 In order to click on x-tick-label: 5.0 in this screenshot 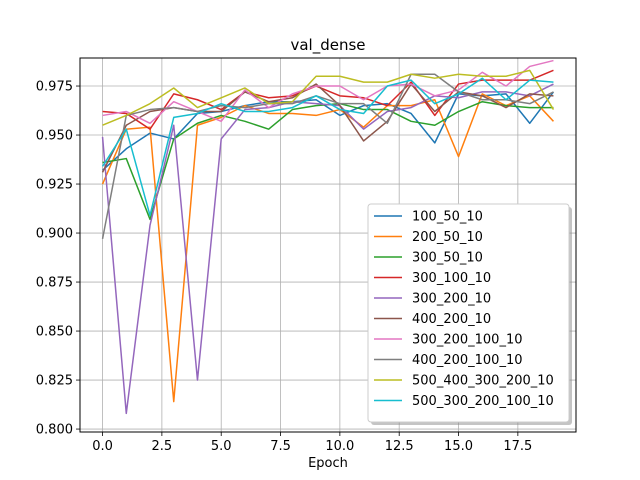, I will do `click(221, 446)`.